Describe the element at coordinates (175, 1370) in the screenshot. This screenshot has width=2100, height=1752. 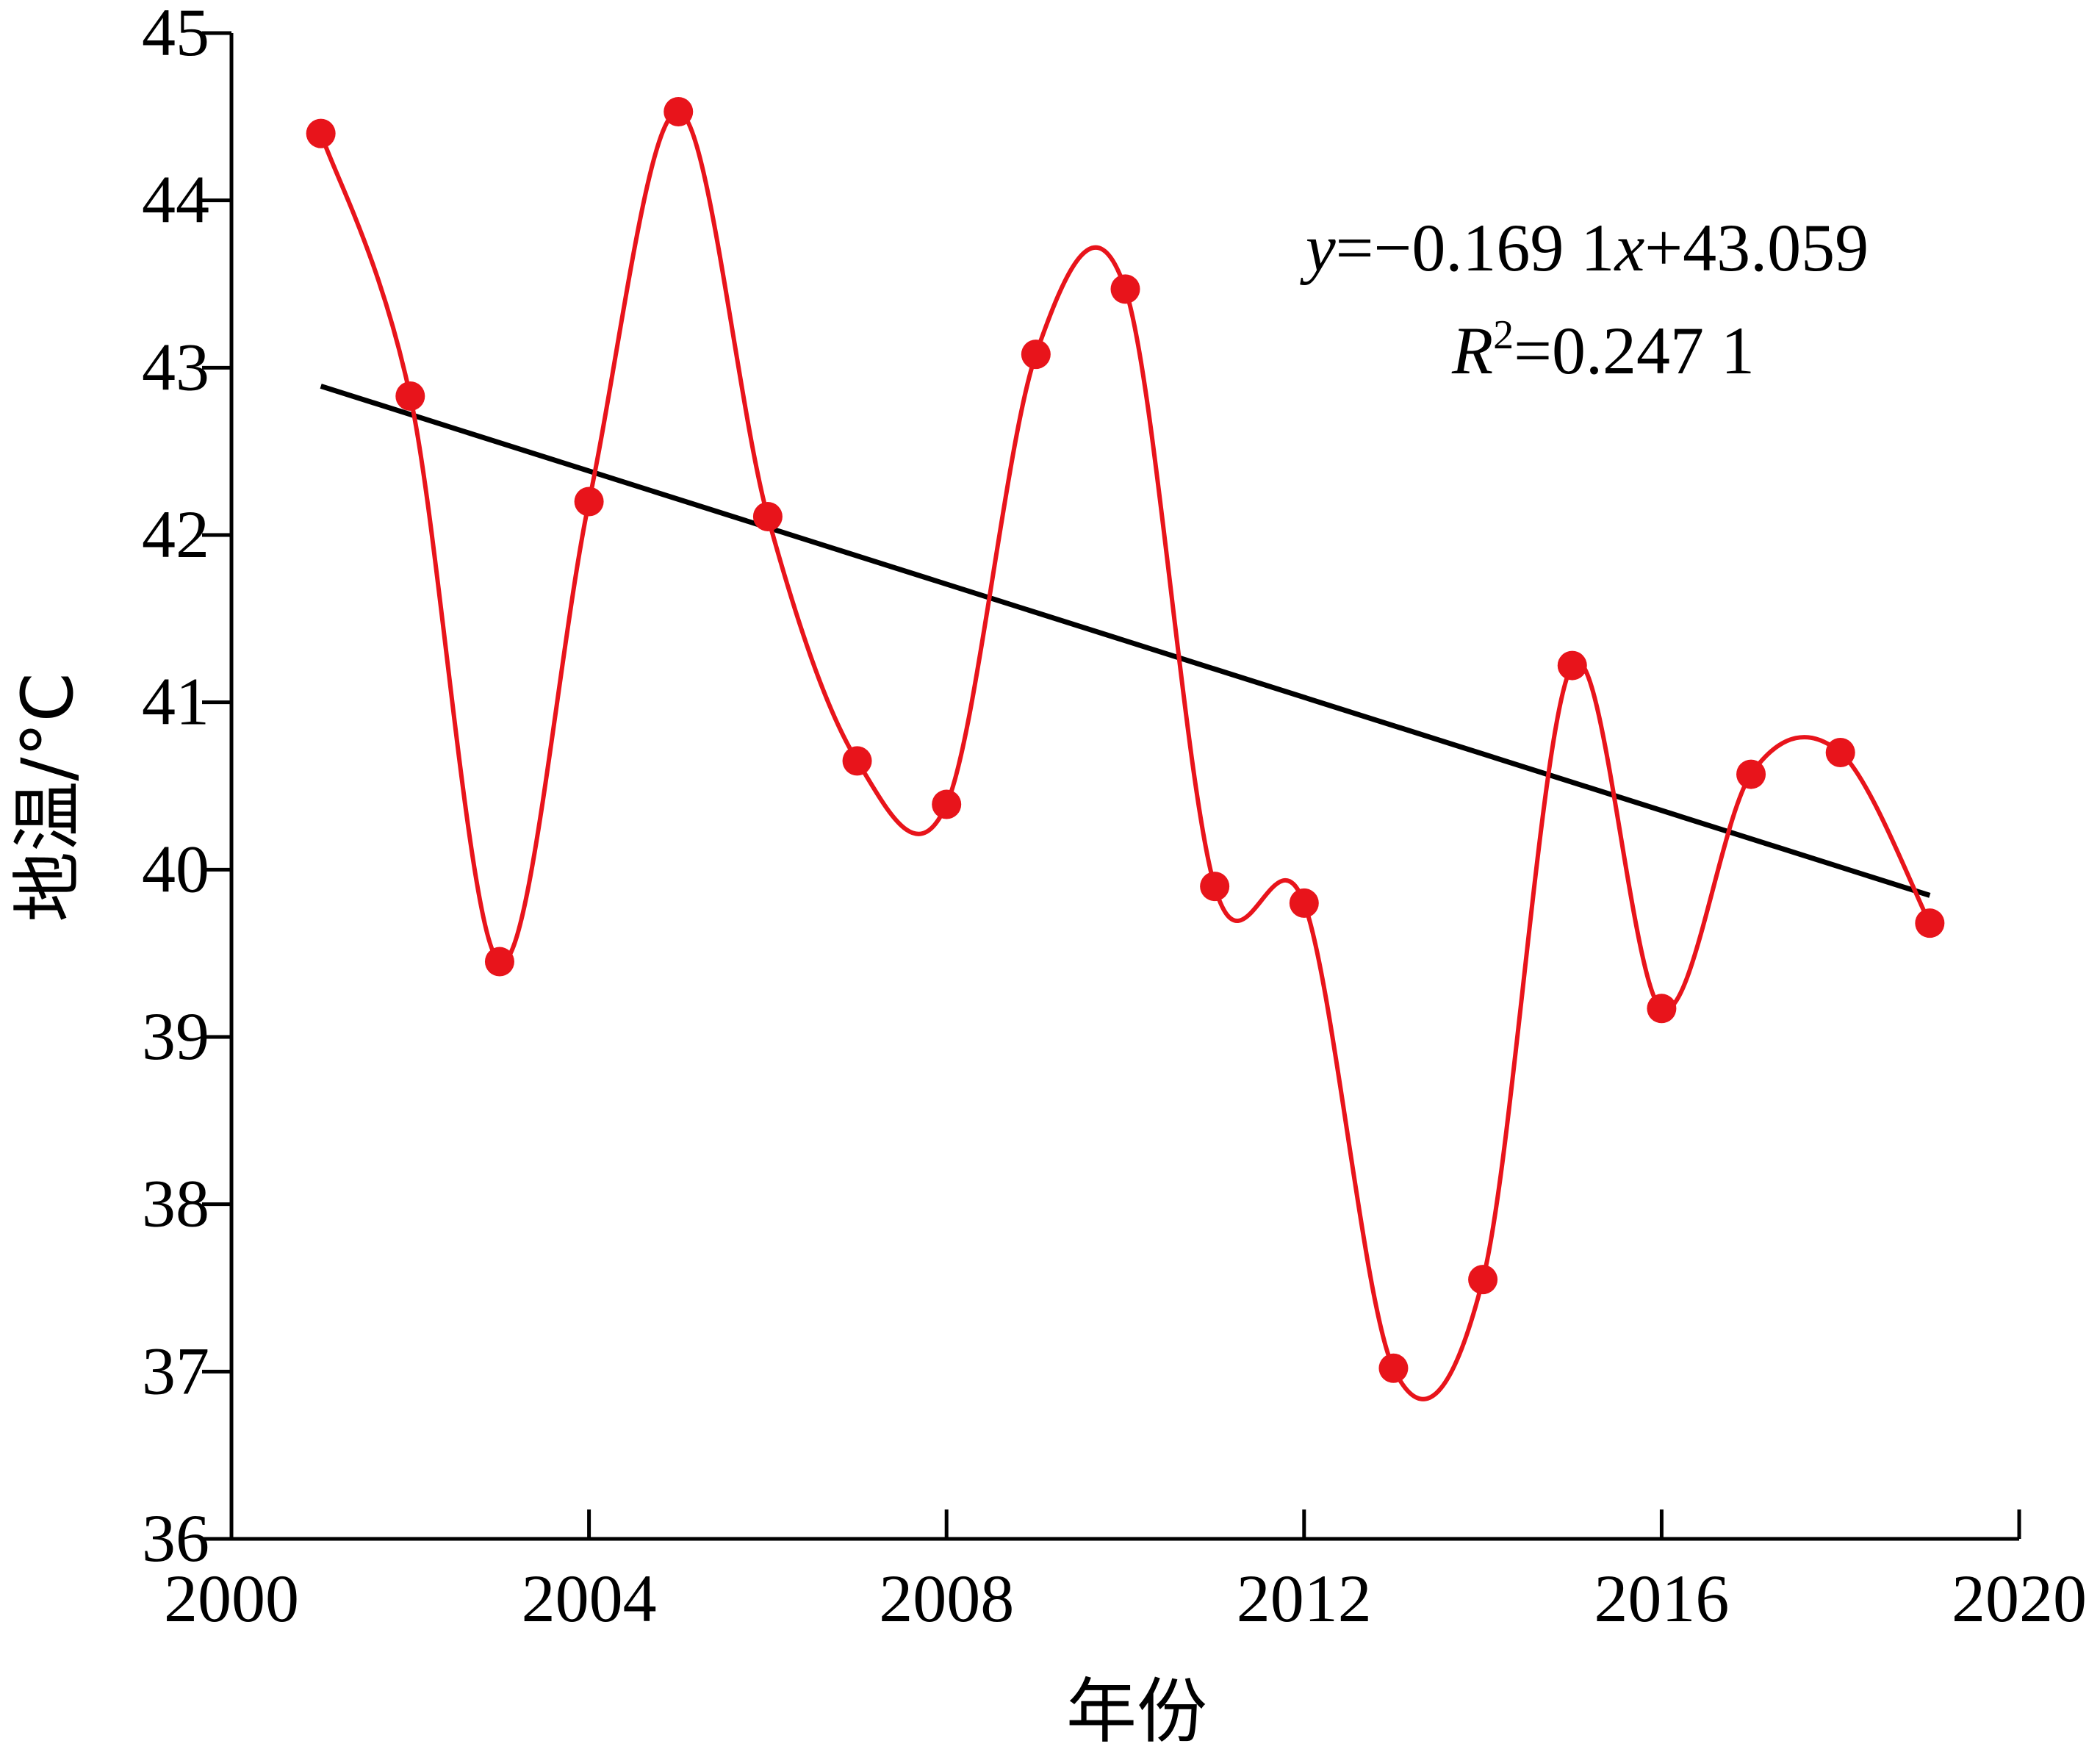
I see `y-tick-label: 37` at that location.